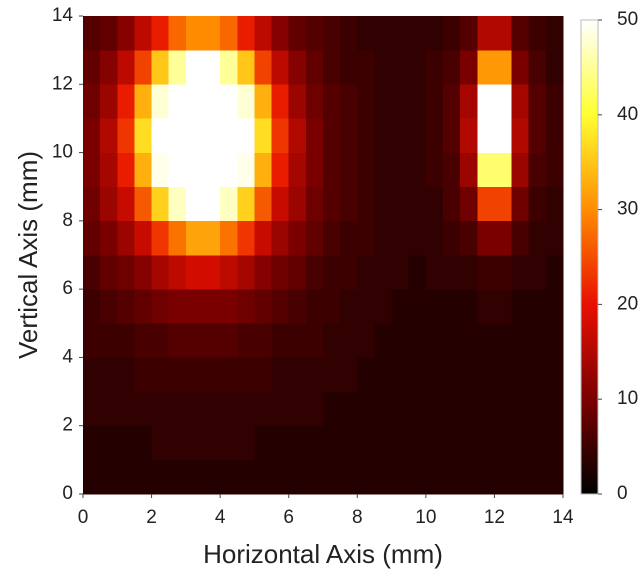 The width and height of the screenshot is (643, 587). Describe the element at coordinates (627, 209) in the screenshot. I see `colorbar-tick-label: 30` at that location.